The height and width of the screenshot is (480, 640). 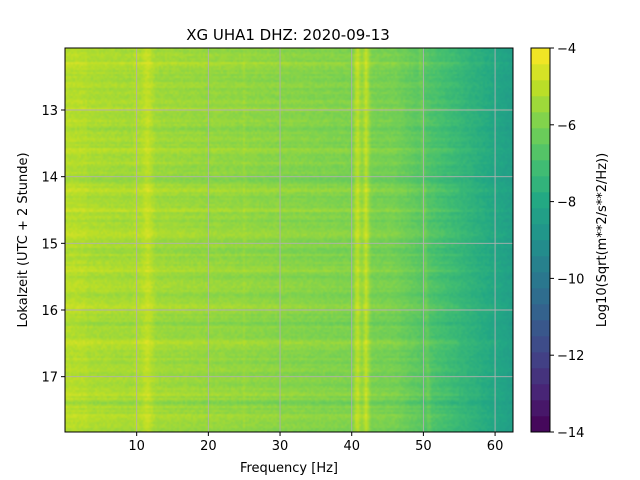 What do you see at coordinates (49, 311) in the screenshot?
I see `y-tick-label: 16` at bounding box center [49, 311].